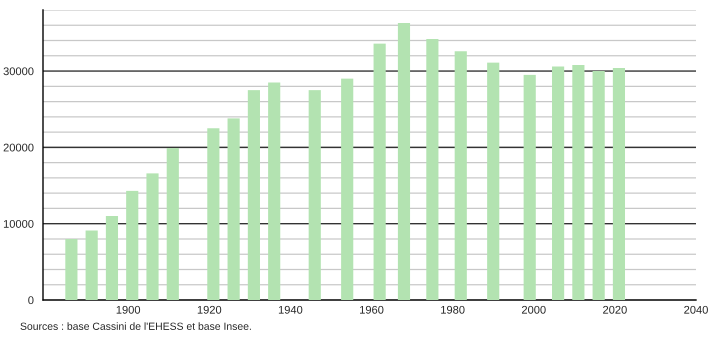 The image size is (710, 340). Describe the element at coordinates (135, 326) in the screenshot. I see `source-note: Sources : base Cassini de l'EHESS et base Insee.` at that location.